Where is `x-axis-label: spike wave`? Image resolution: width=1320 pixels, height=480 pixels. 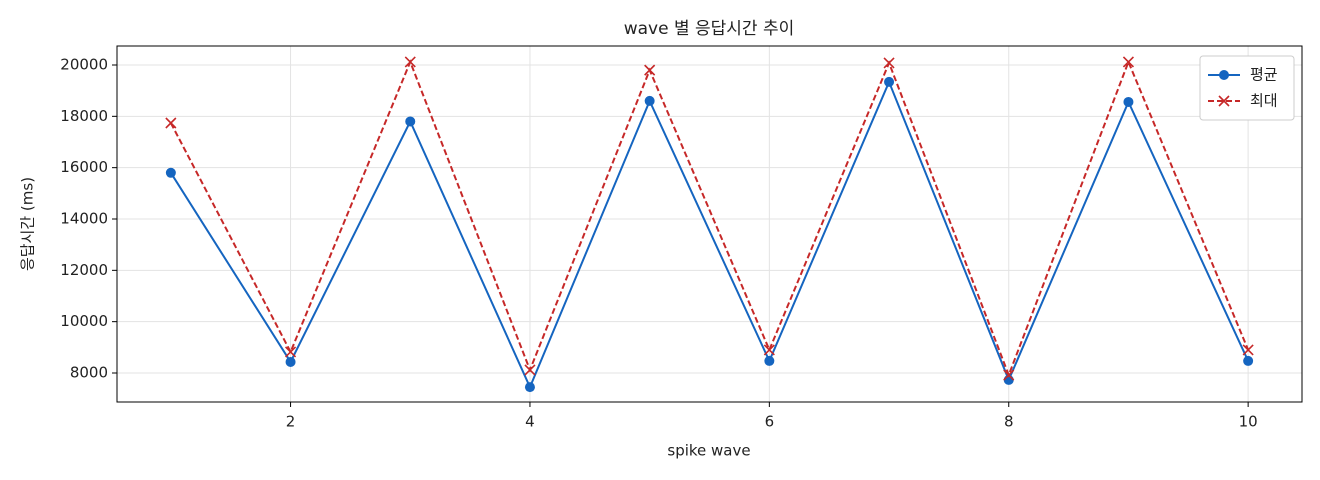
x-axis-label: spike wave is located at coordinates (708, 451).